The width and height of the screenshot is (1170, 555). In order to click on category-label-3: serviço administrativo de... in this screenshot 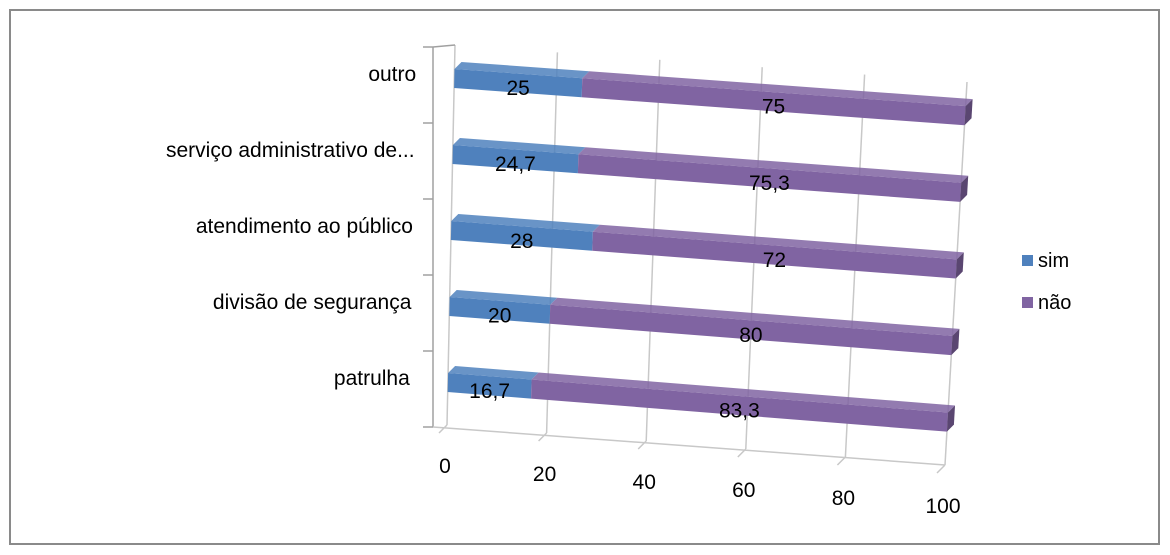, I will do `click(290, 150)`.